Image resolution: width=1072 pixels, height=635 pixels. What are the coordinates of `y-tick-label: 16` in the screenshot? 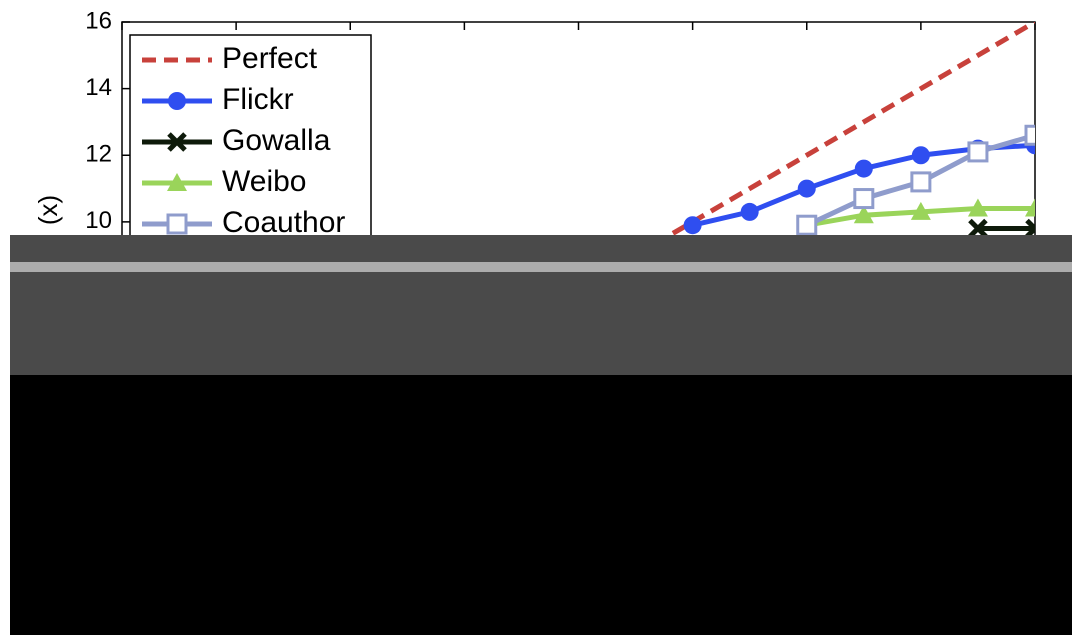 It's located at (98, 20).